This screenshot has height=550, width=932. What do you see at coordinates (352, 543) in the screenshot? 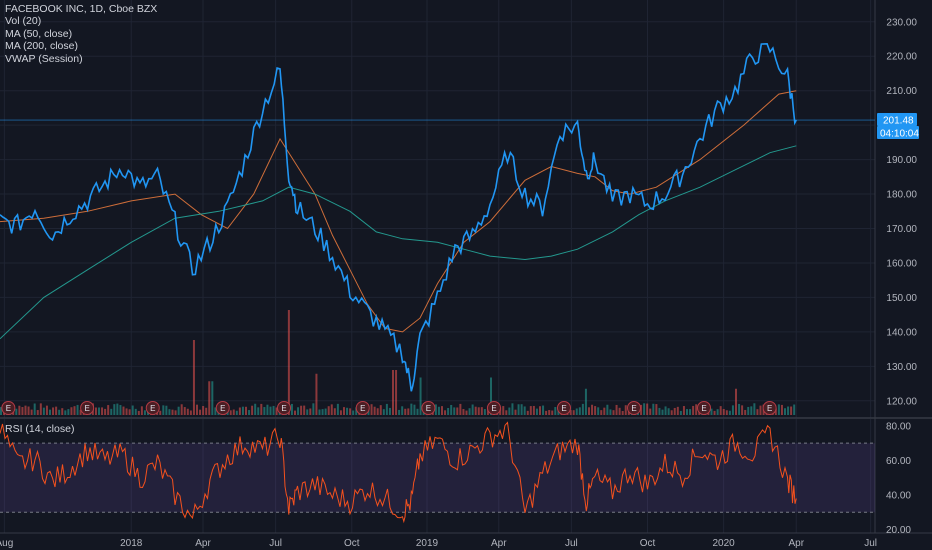
I see `time-tick-label: Oct` at bounding box center [352, 543].